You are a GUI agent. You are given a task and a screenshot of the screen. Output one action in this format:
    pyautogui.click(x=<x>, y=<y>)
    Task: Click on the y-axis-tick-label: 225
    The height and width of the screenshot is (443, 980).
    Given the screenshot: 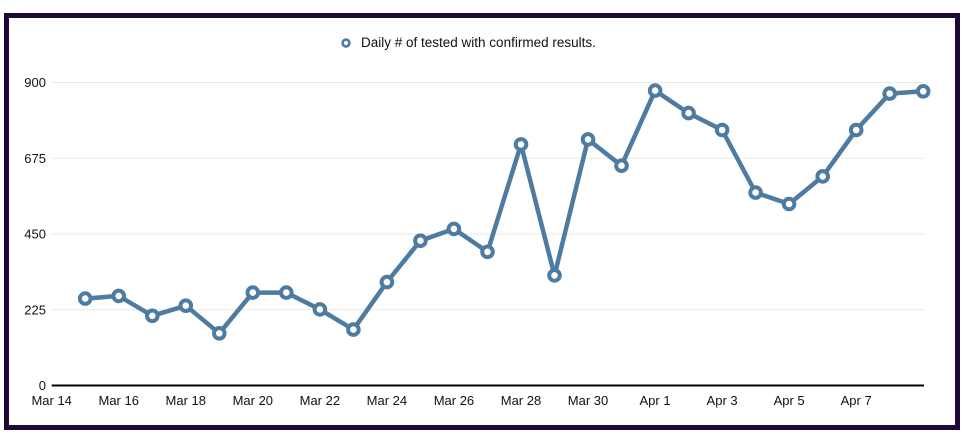 What is the action you would take?
    pyautogui.click(x=35, y=309)
    